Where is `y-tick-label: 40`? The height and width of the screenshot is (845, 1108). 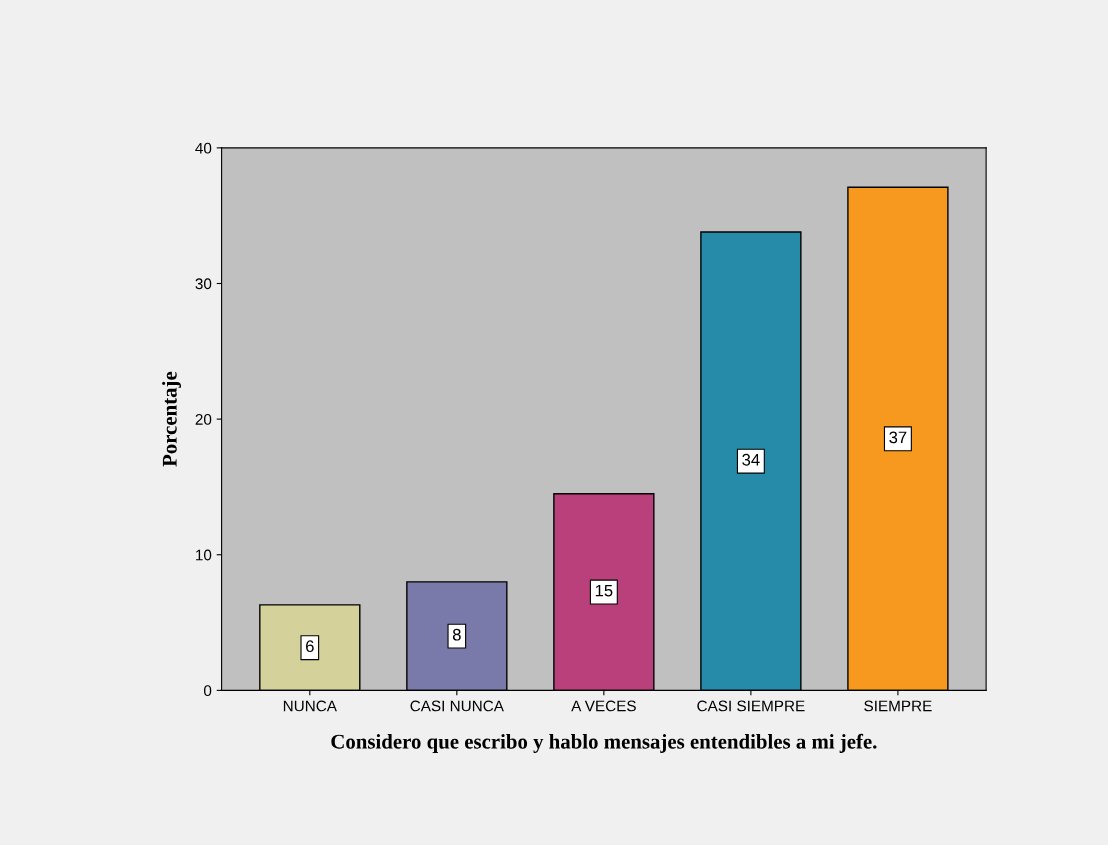
y-tick-label: 40 is located at coordinates (203, 148).